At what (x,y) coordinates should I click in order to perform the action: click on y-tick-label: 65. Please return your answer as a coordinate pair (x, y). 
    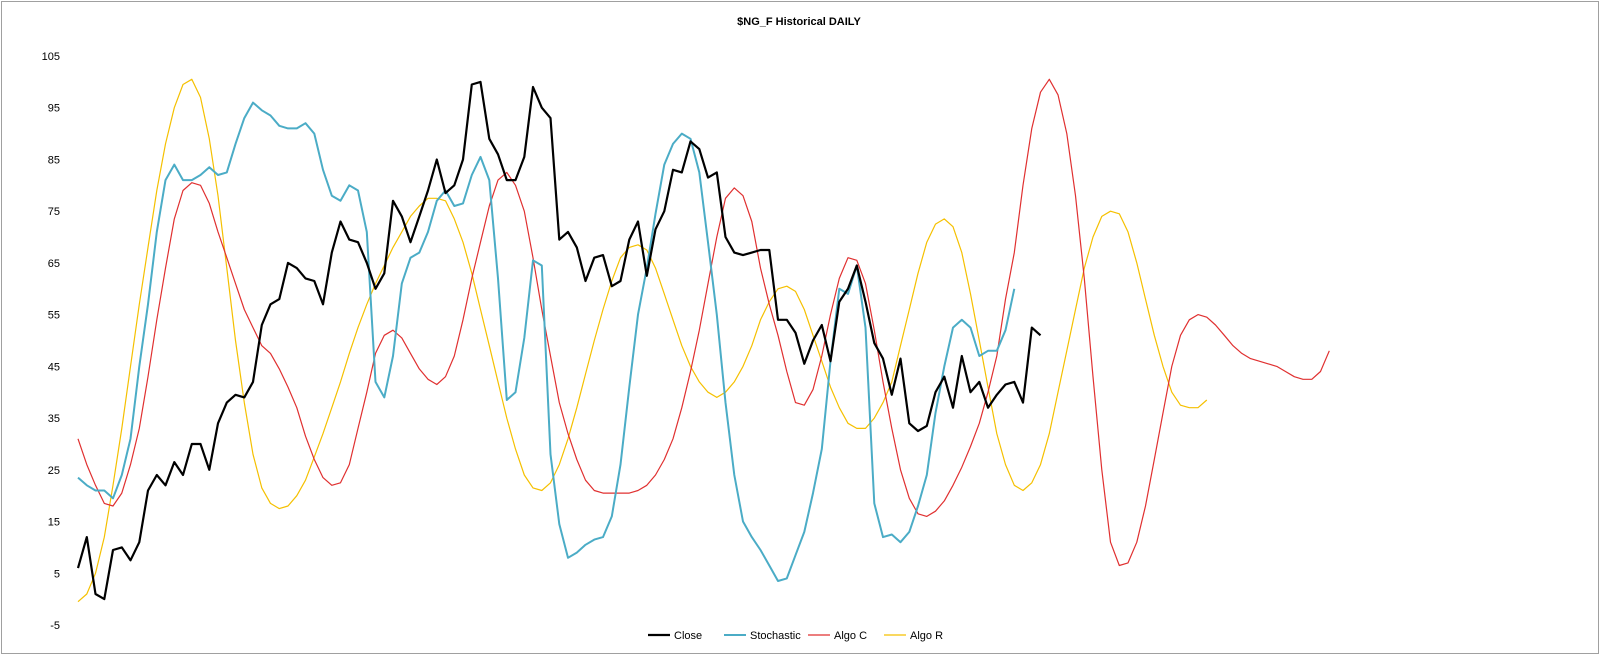
    Looking at the image, I should click on (54, 264).